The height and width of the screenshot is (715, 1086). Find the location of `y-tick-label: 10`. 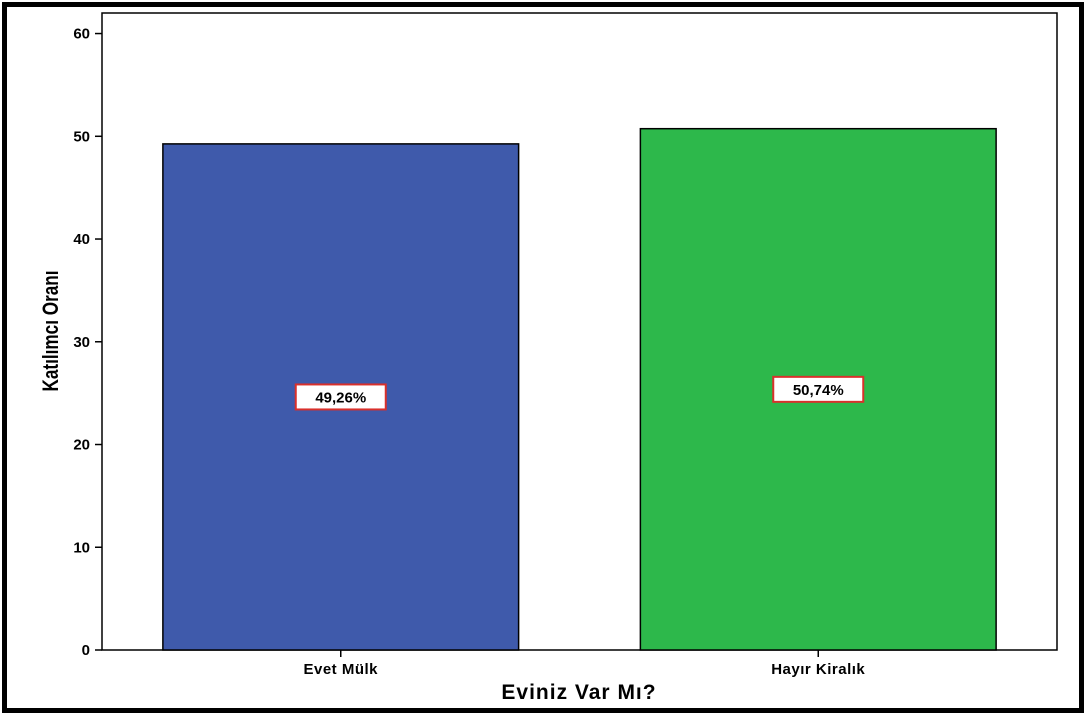

y-tick-label: 10 is located at coordinates (81, 547).